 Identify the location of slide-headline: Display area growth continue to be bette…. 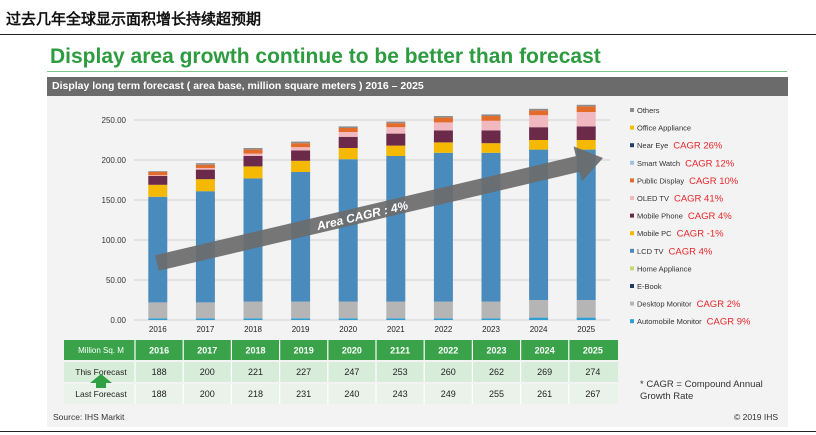
(325, 56).